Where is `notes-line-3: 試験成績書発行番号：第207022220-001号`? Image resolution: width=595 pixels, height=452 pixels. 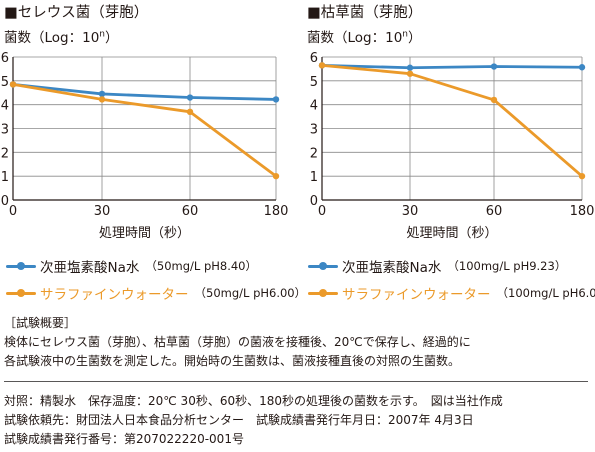 notes-line-3: 試験成績書発行番号：第207022220-001号 is located at coordinates (124, 439).